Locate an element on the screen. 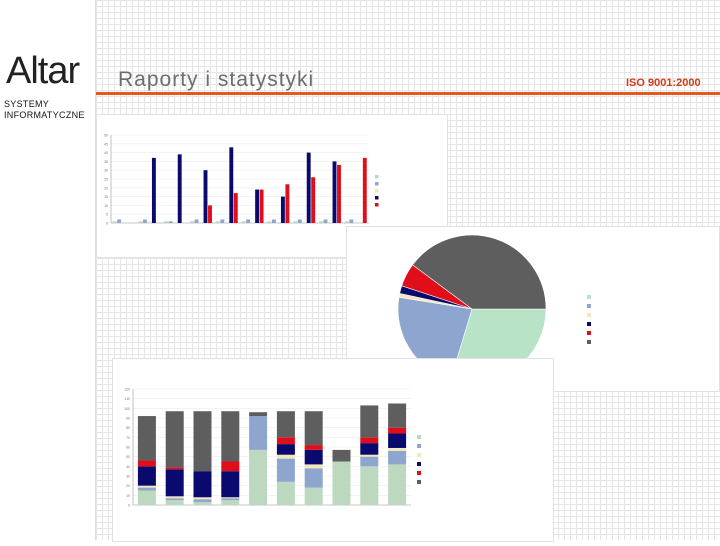 The height and width of the screenshot is (546, 720). logo-subtitle: SYSTEMY INFORMATYCZNE is located at coordinates (44, 110).